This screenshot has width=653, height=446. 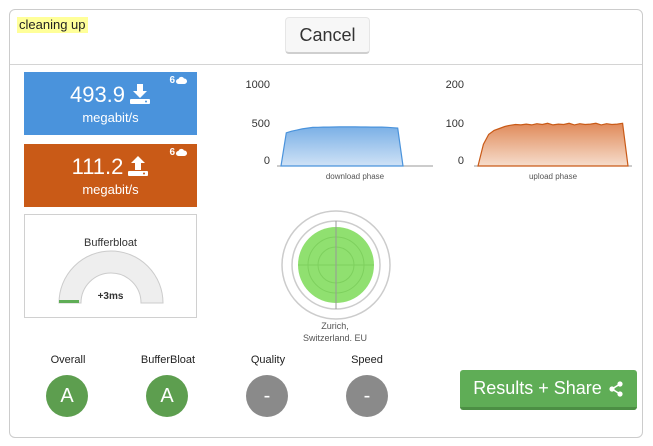 I want to click on upload-tick-label: 0, so click(x=460, y=161).